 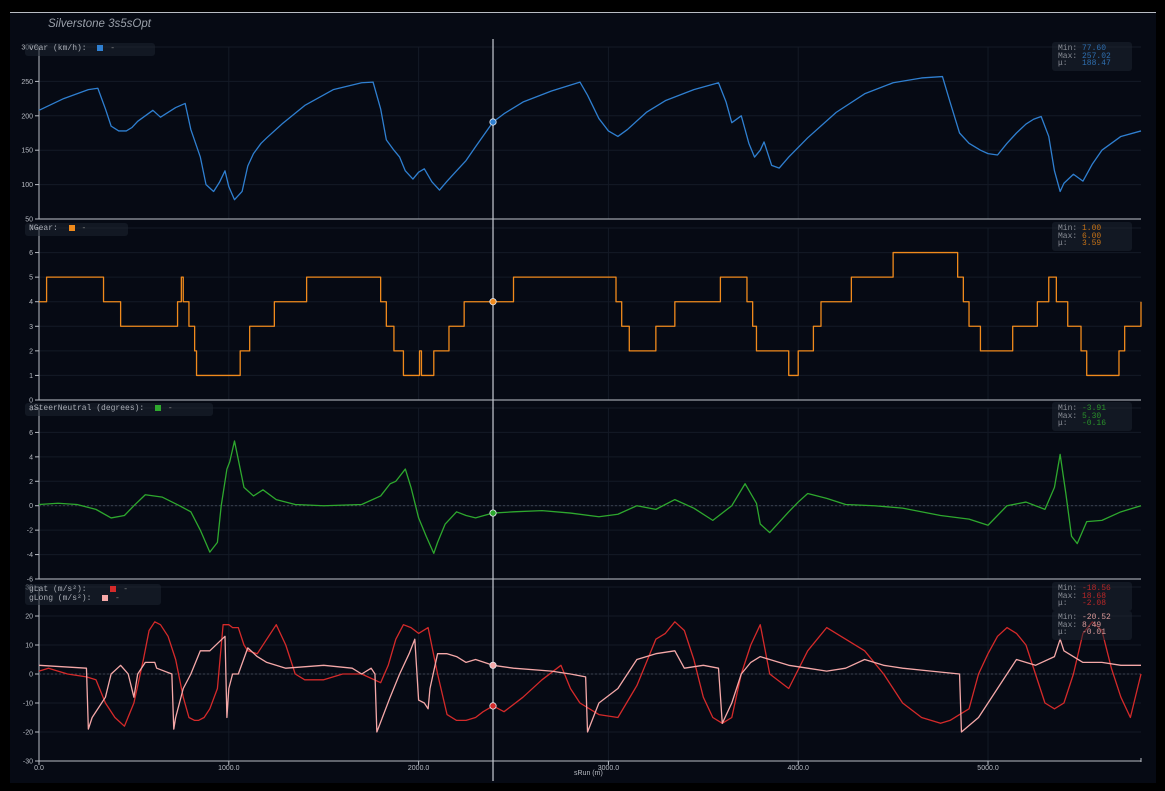 I want to click on x-tick-label: 5000.0, so click(x=988, y=768).